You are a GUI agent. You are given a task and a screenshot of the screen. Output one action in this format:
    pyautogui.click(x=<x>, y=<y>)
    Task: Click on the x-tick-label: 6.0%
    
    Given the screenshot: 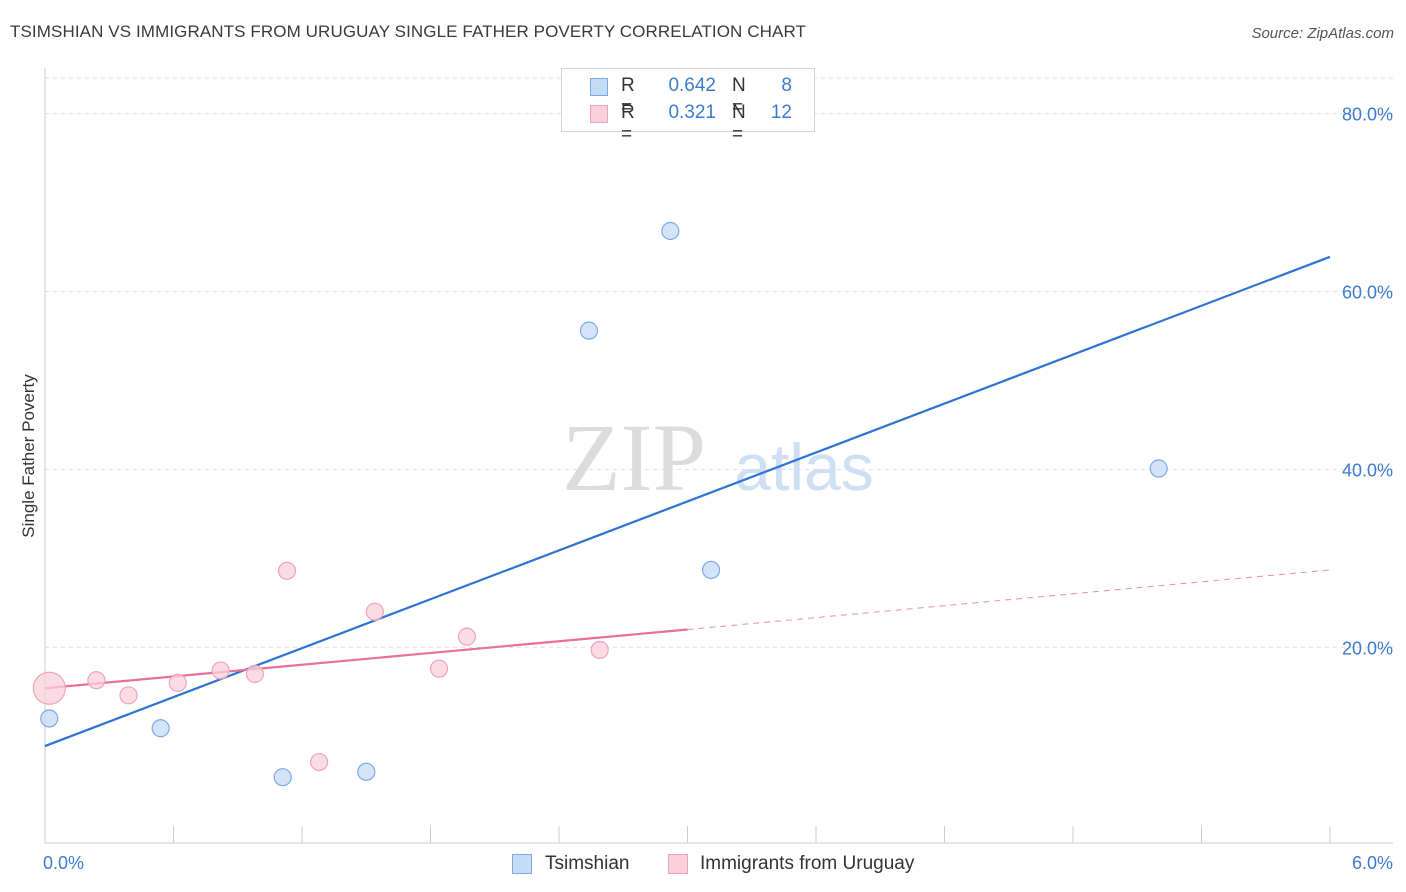 What is the action you would take?
    pyautogui.click(x=1372, y=863)
    